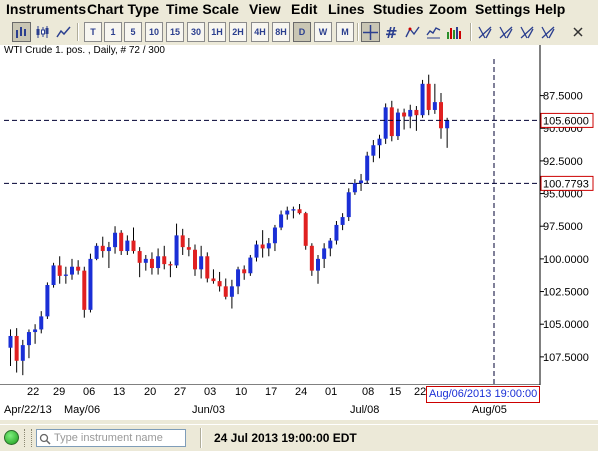  I want to click on grid-icon: #, so click(391, 32).